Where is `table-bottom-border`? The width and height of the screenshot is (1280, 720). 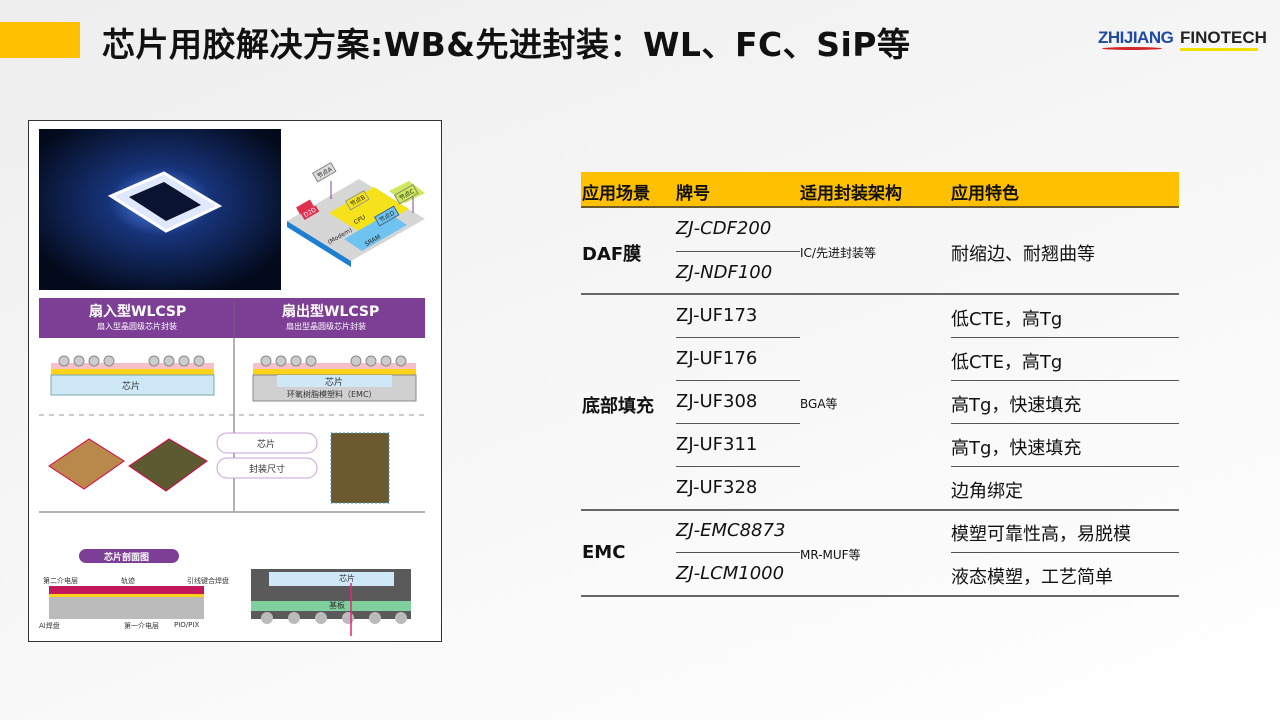 table-bottom-border is located at coordinates (880, 596).